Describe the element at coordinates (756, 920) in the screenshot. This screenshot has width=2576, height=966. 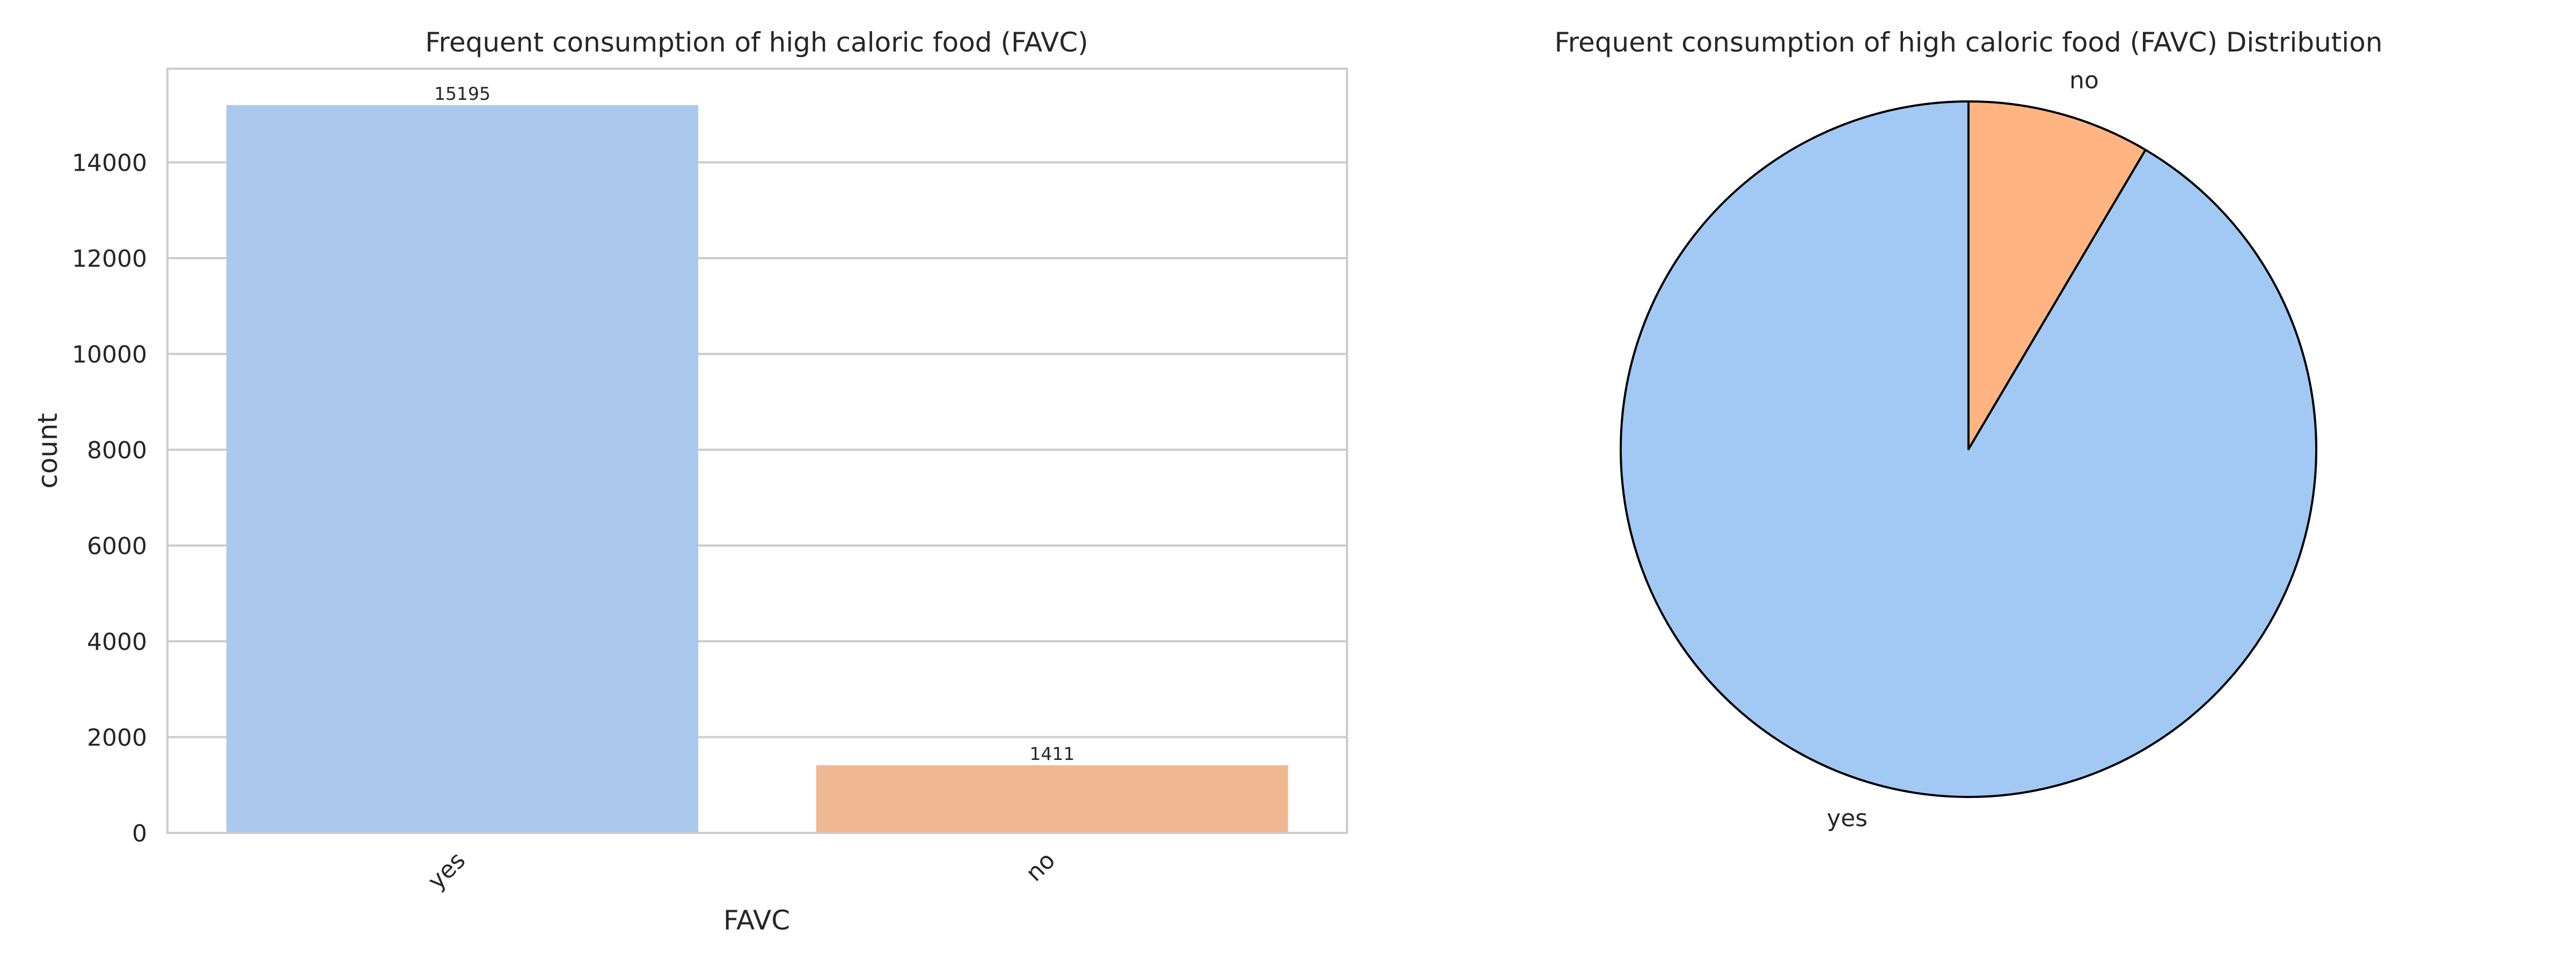
I see `bar-chart-x-axis-label: FAVC` at that location.